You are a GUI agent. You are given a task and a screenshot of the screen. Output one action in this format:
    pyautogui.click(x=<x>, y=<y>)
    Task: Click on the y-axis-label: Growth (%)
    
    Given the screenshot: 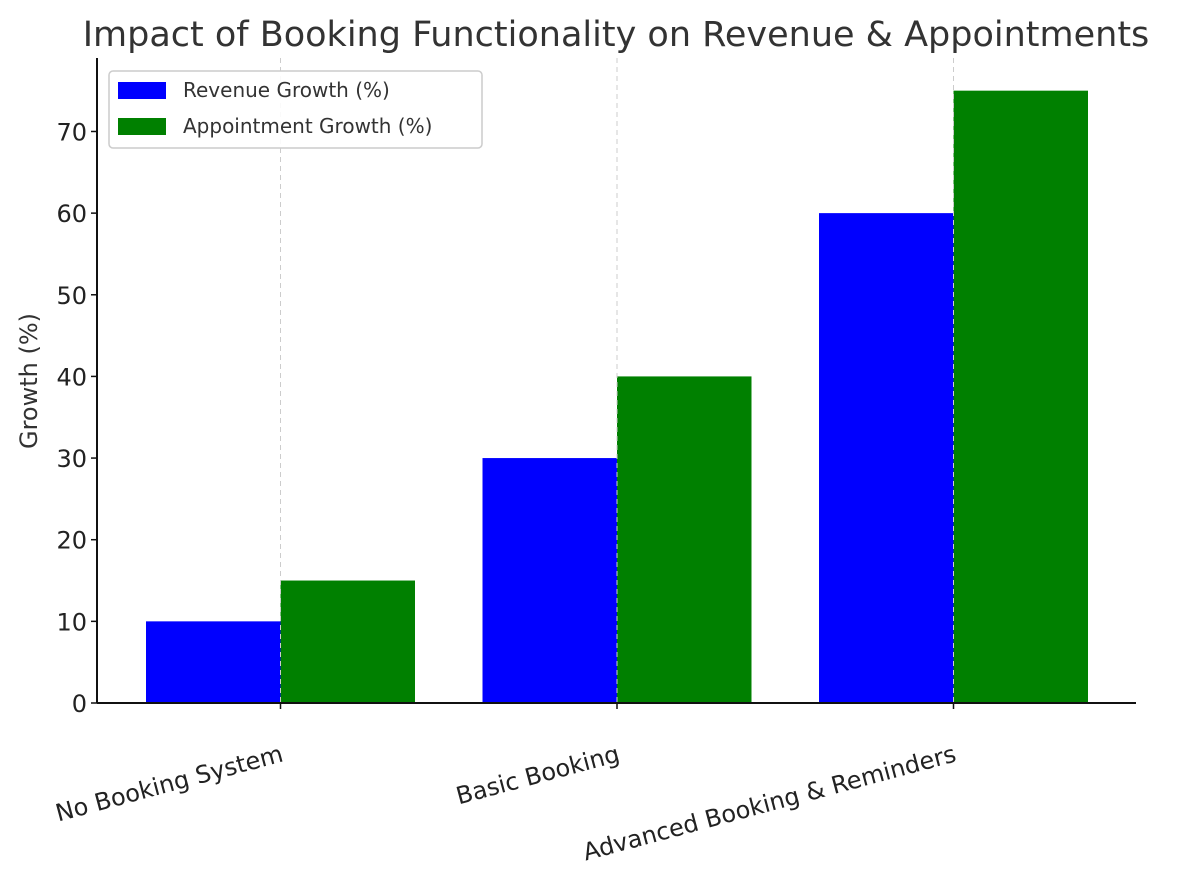 What is the action you would take?
    pyautogui.click(x=29, y=381)
    